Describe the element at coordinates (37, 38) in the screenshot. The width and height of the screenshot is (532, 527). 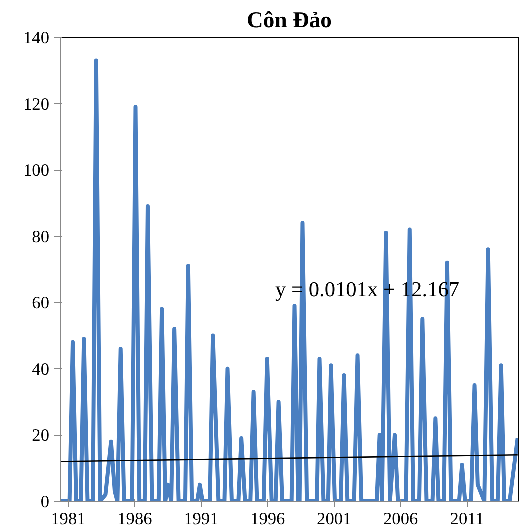
I see `y-tick-label: 140` at that location.